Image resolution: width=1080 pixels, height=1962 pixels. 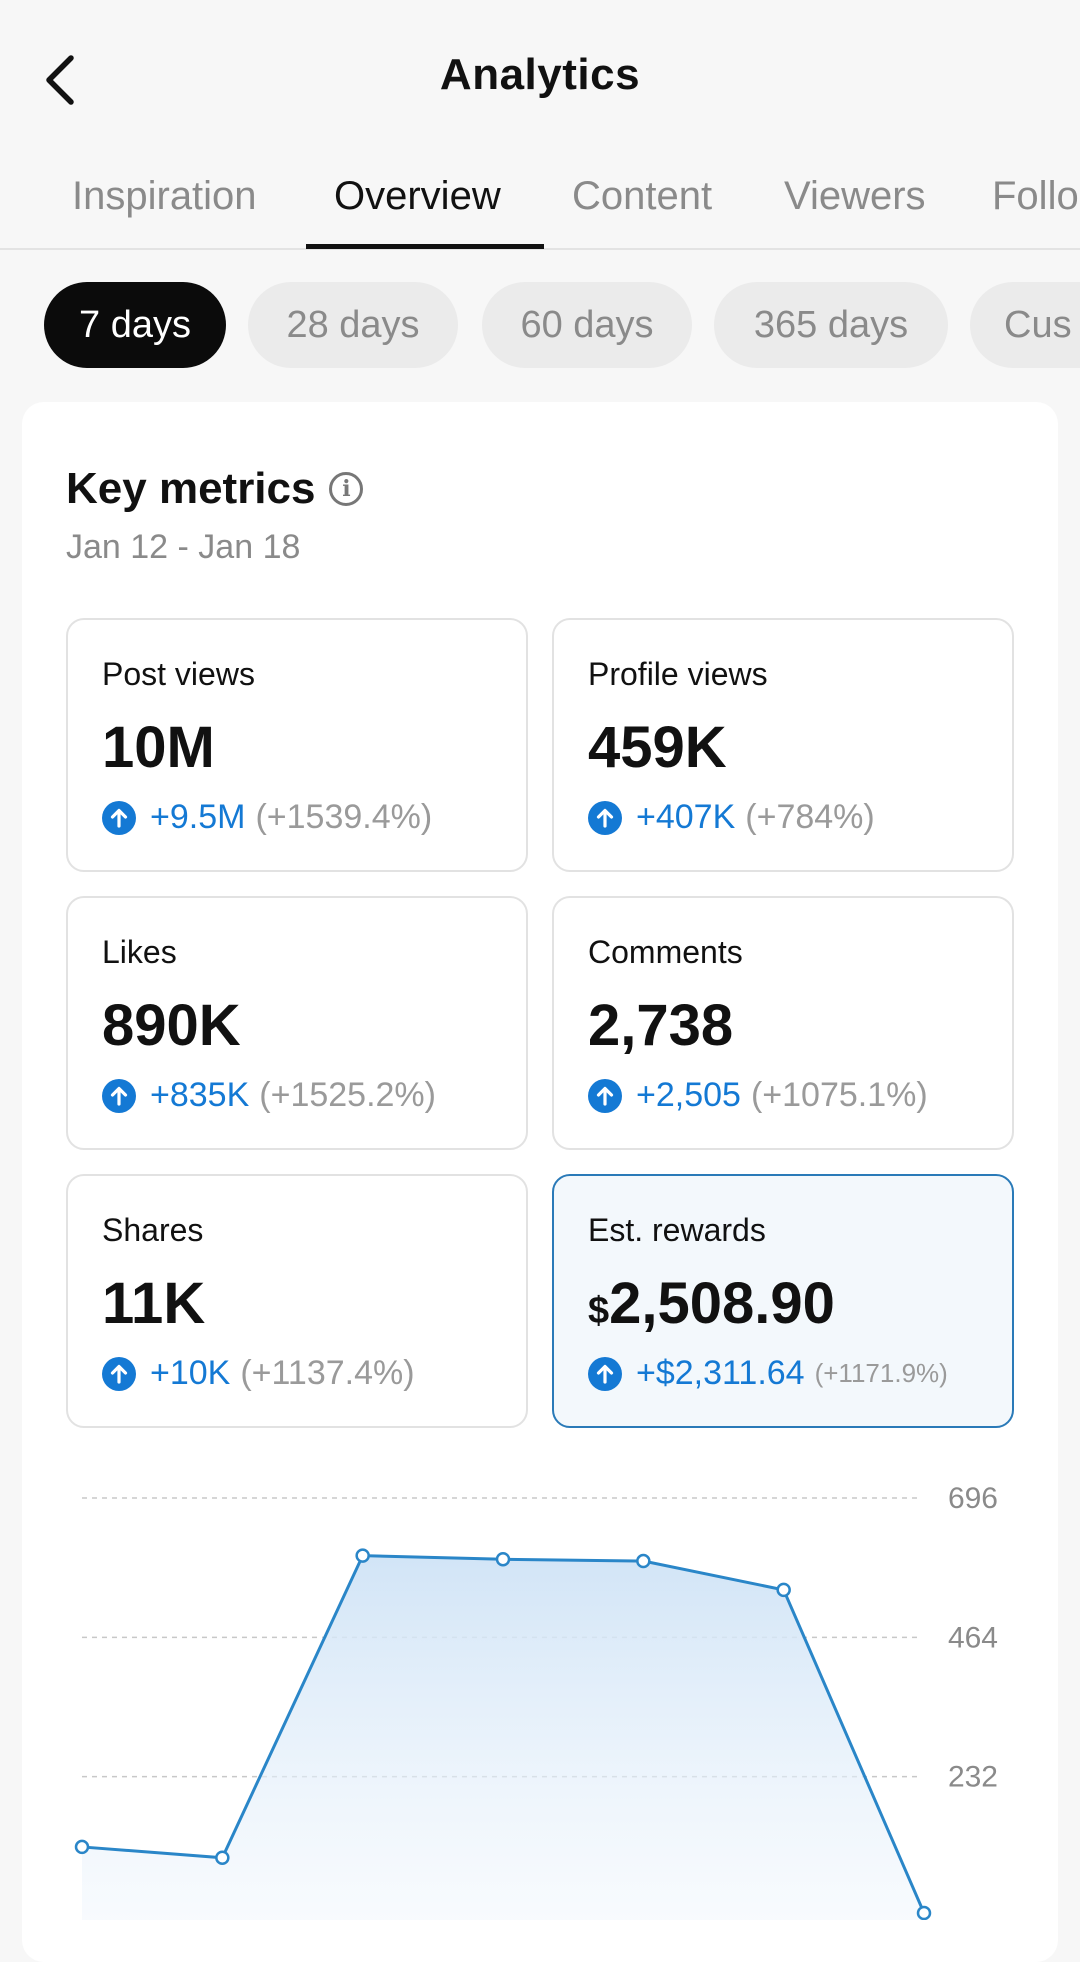 I want to click on page-title: Analytics, so click(x=540, y=74).